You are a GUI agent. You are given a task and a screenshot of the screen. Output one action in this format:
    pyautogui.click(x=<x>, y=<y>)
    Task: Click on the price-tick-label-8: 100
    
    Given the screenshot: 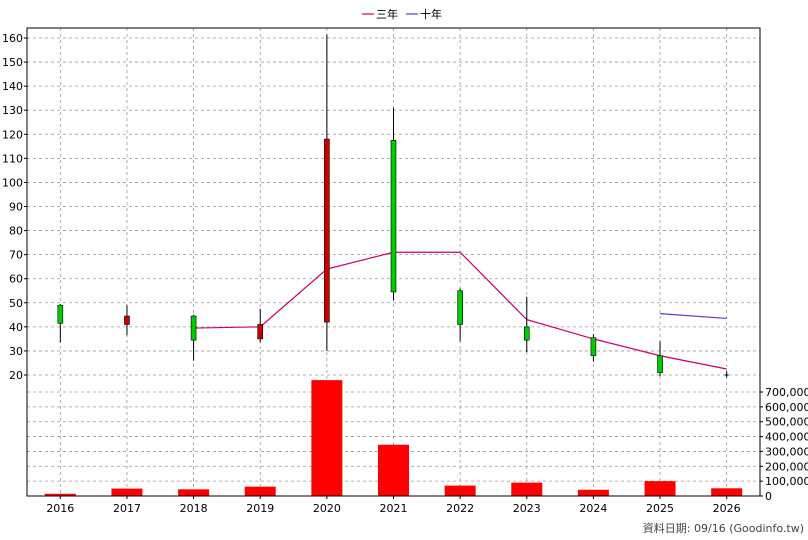 What is the action you would take?
    pyautogui.click(x=12, y=182)
    